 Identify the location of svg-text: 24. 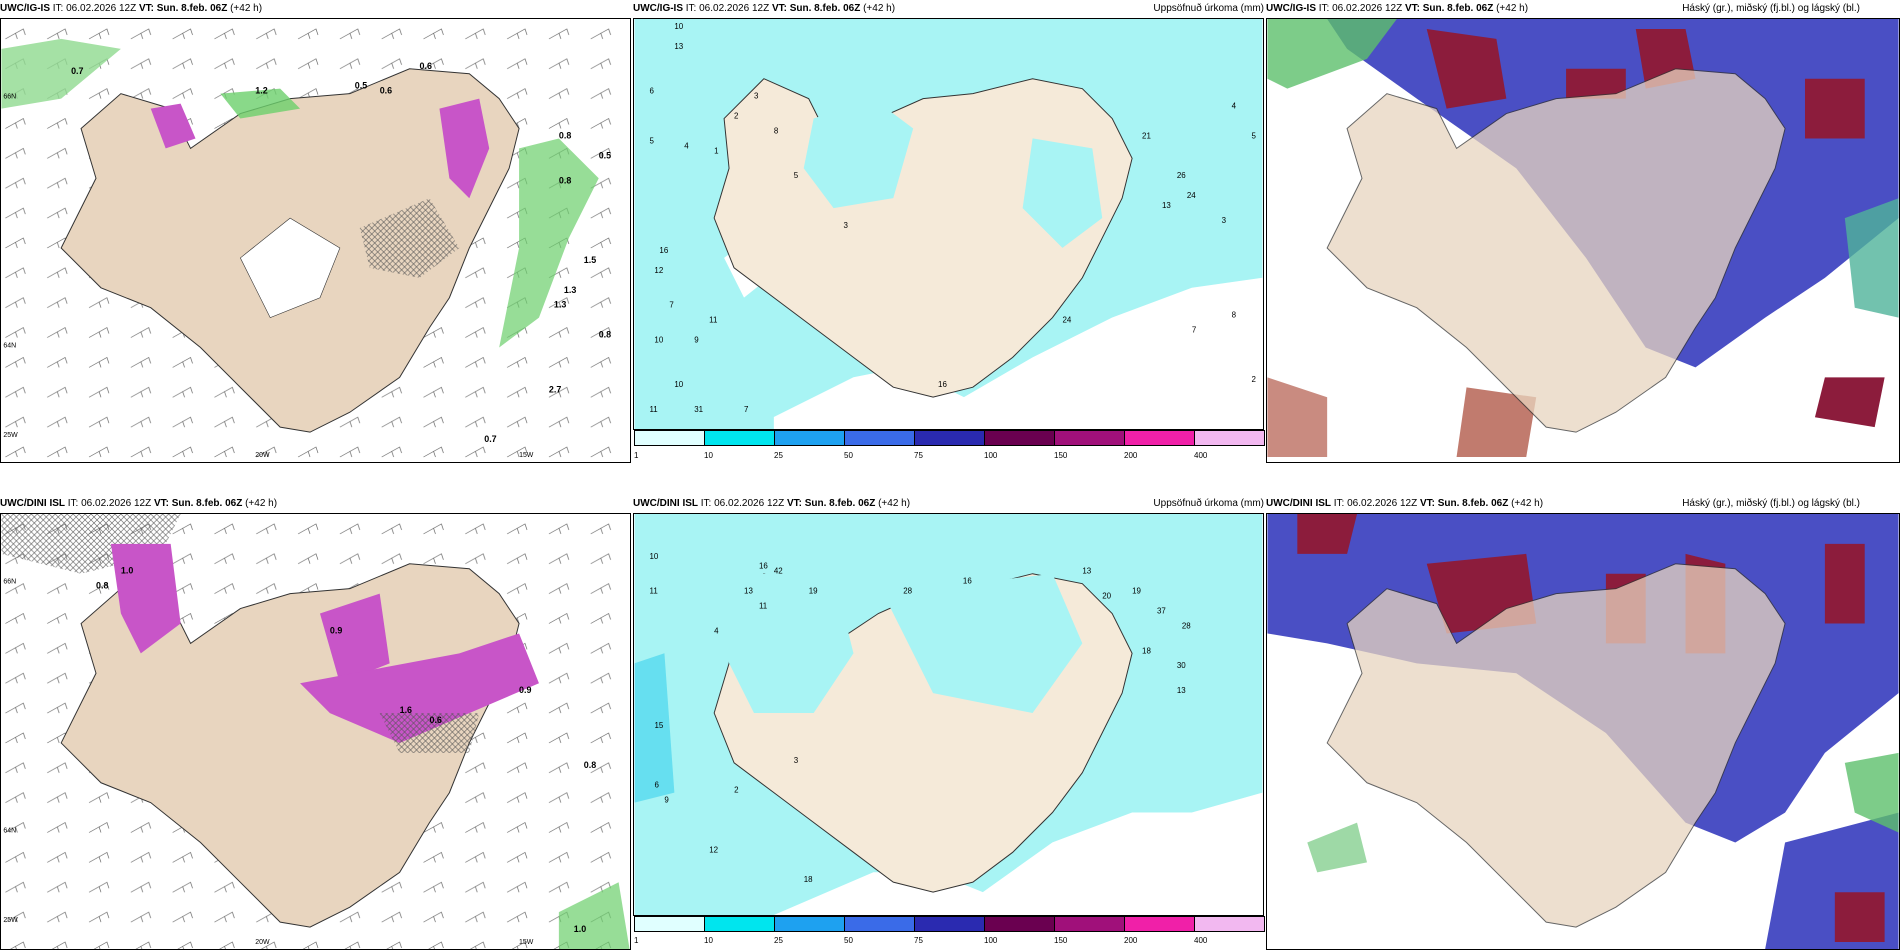
(1191, 195).